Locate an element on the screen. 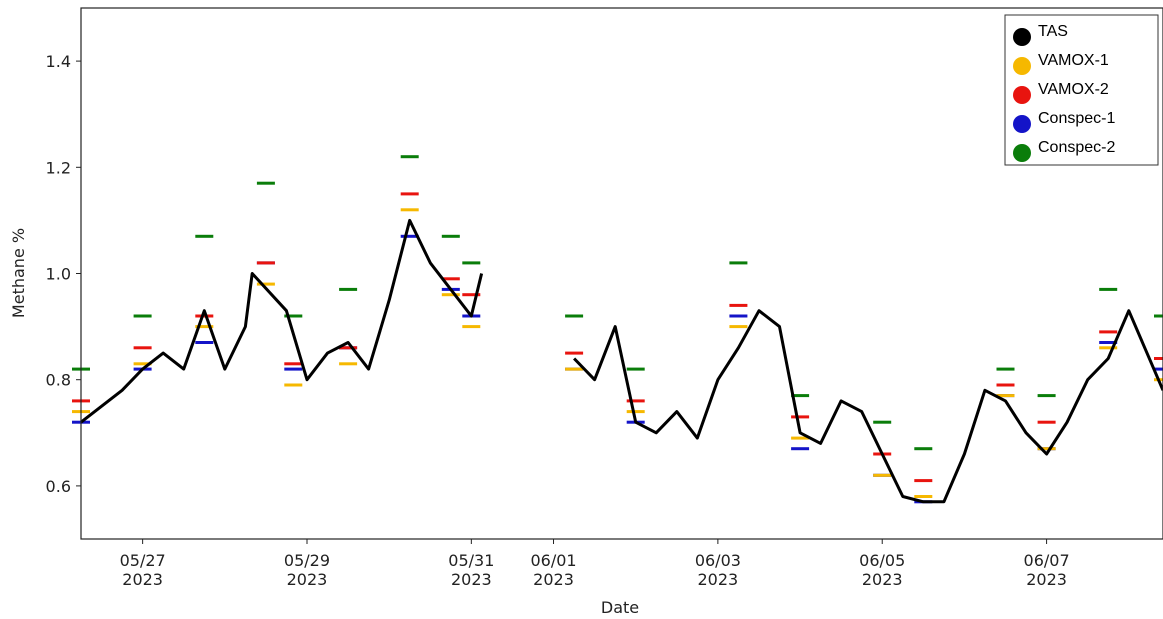 Image resolution: width=1163 pixels, height=619 pixels. legend-label: Conspec-1 is located at coordinates (1076, 118).